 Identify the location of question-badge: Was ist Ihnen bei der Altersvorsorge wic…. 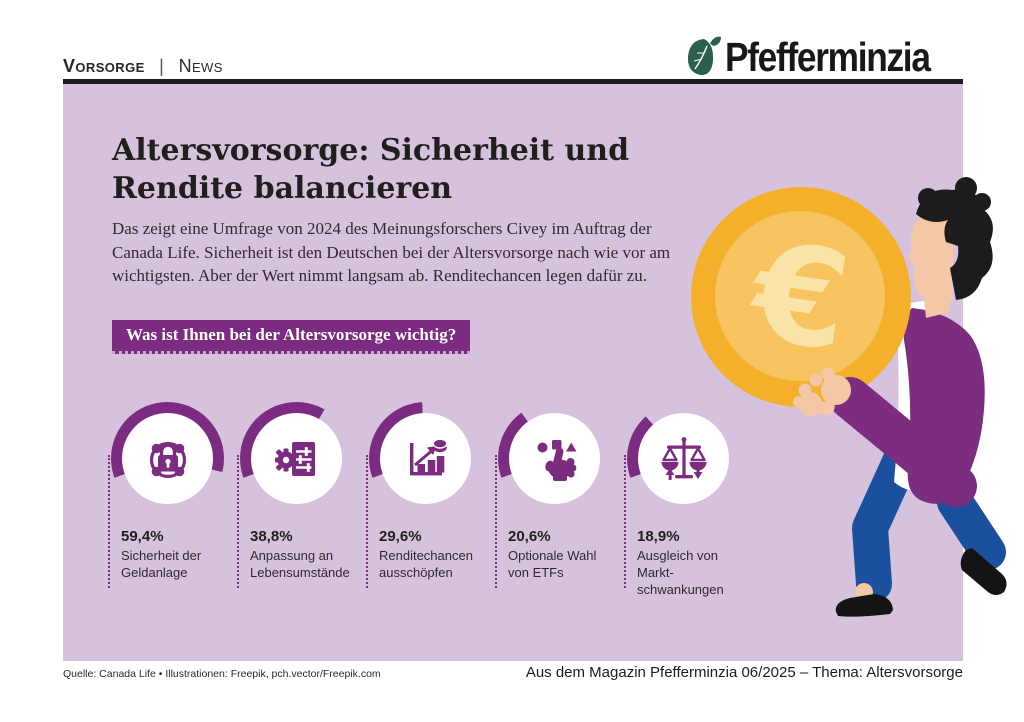
(291, 337).